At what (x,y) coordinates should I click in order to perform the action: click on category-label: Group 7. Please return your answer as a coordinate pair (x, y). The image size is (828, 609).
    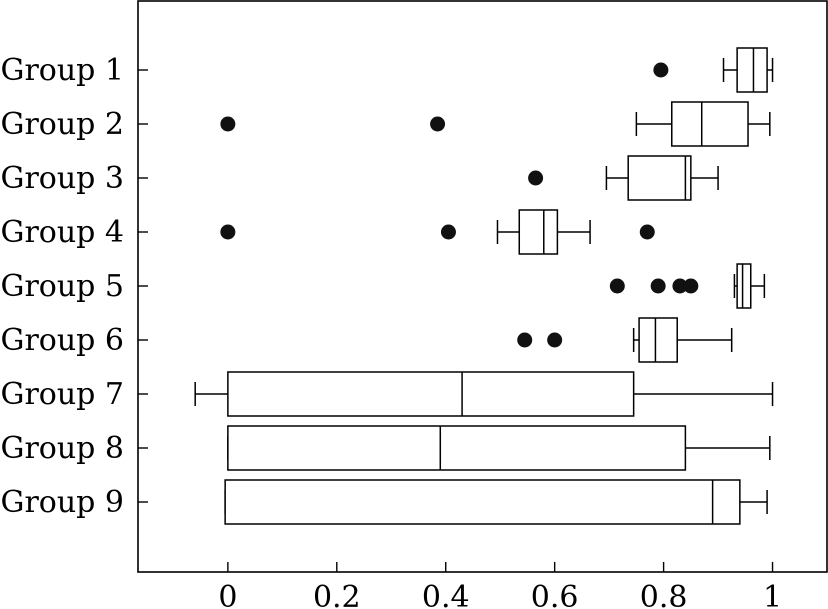
    Looking at the image, I should click on (62, 394).